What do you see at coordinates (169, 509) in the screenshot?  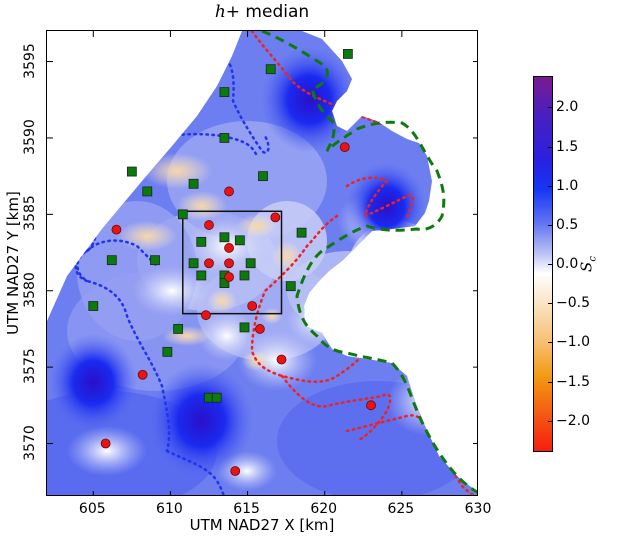 I see `x-tick-label: 610` at bounding box center [169, 509].